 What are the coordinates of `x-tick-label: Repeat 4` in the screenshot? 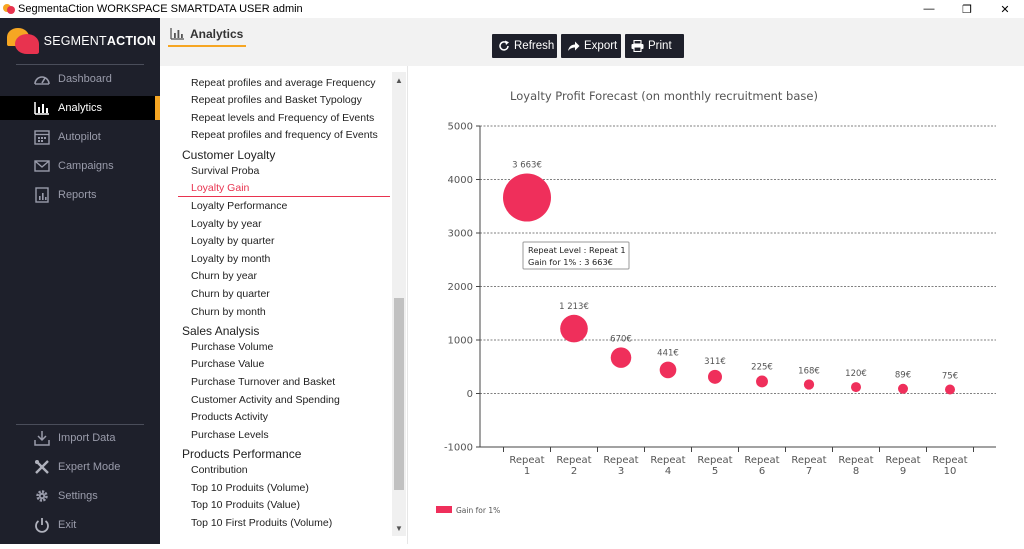 It's located at (667, 466).